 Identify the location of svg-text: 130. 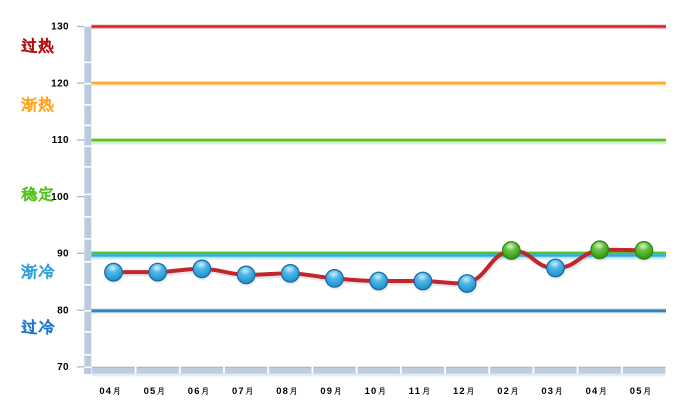
(60, 27).